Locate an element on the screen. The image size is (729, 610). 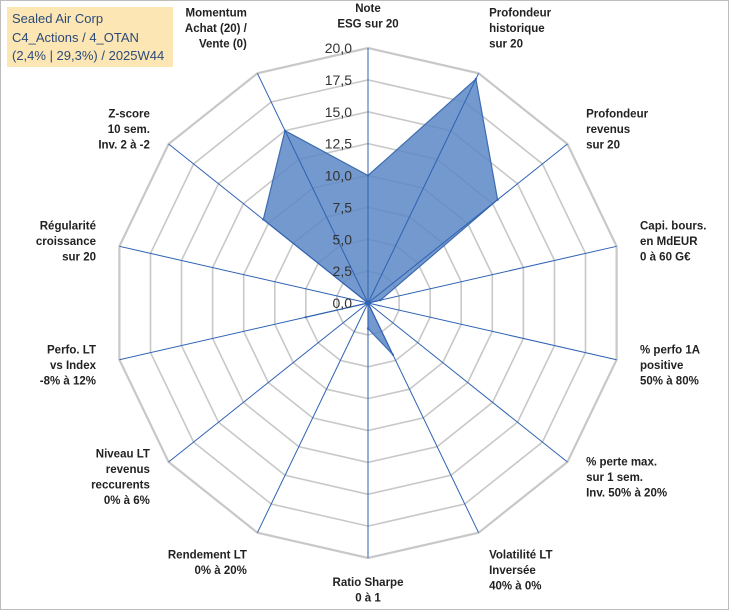
axis-label-5-line-1: sur 1 sem. is located at coordinates (614, 478).